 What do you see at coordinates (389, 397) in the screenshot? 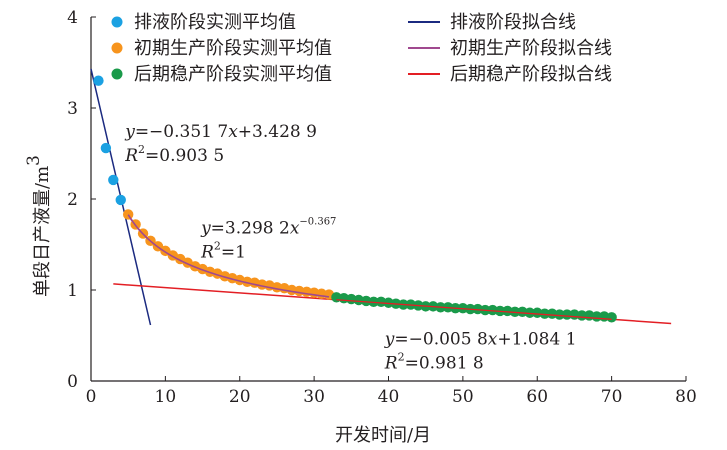
I see `x-tick-label: 40` at bounding box center [389, 397].